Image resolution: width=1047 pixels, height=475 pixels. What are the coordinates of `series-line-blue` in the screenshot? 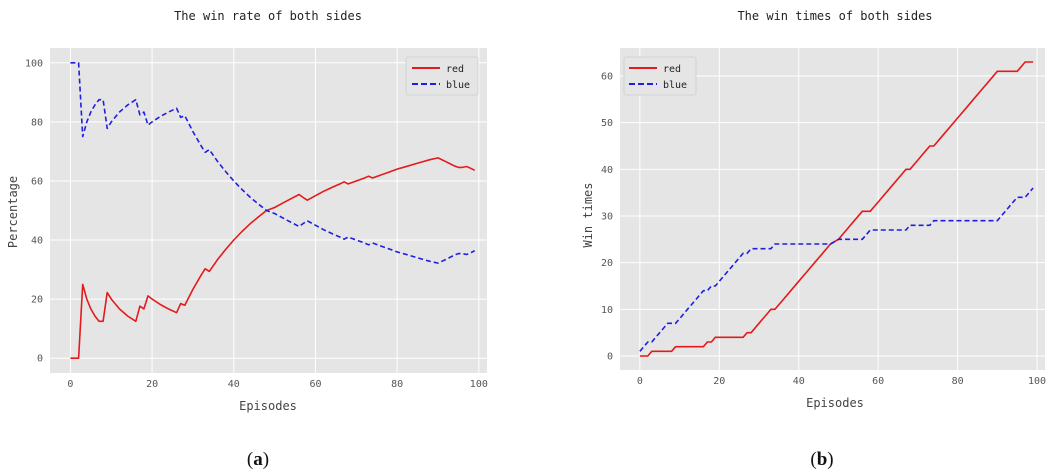 It's located at (836, 269).